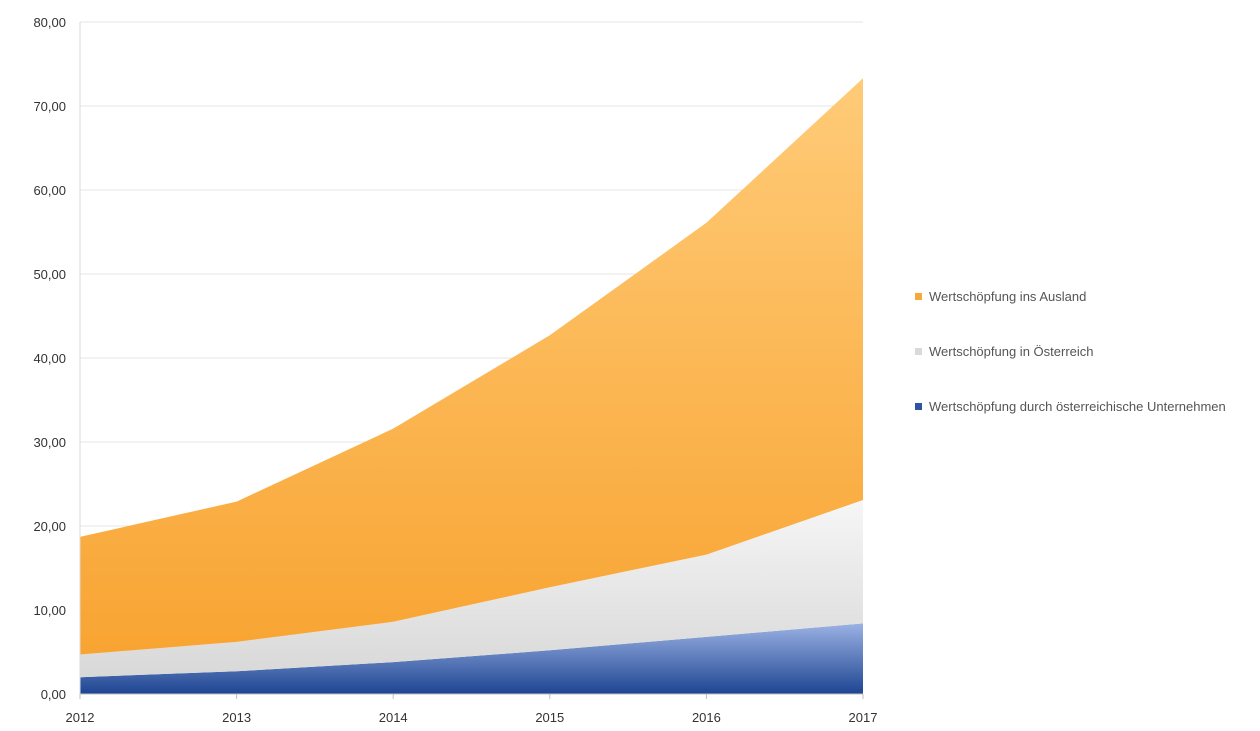 This screenshot has width=1260, height=731. What do you see at coordinates (706, 717) in the screenshot?
I see `x-tick-label: 2016` at bounding box center [706, 717].